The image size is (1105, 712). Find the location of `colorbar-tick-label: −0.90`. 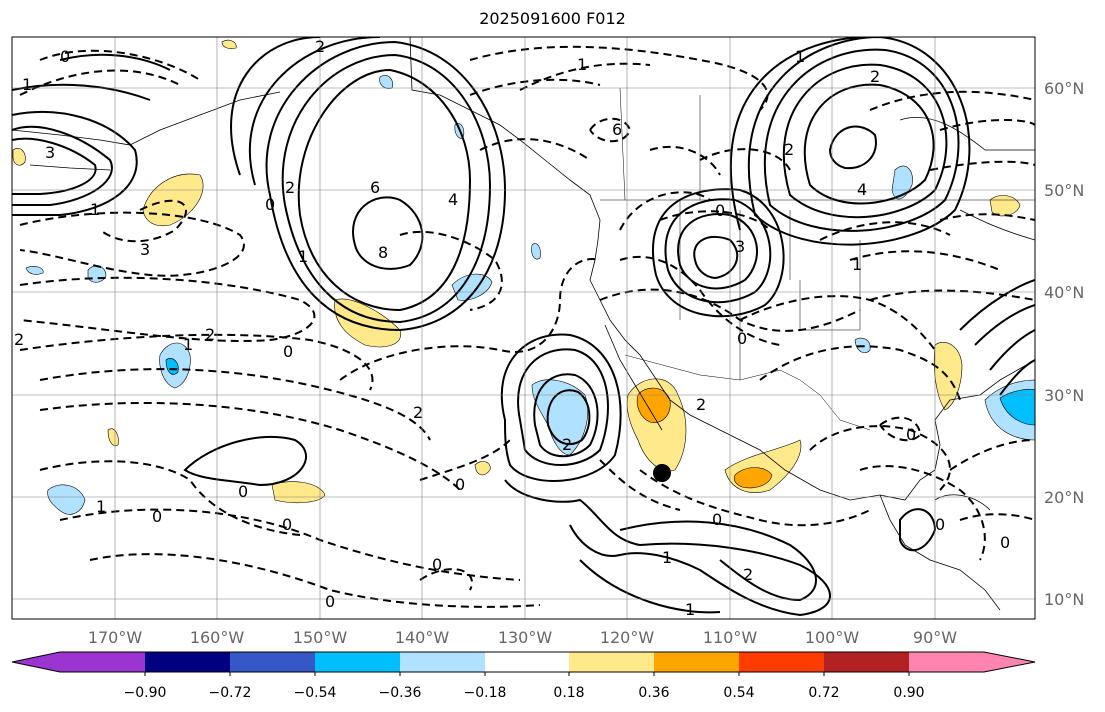

colorbar-tick-label: −0.90 is located at coordinates (145, 693).